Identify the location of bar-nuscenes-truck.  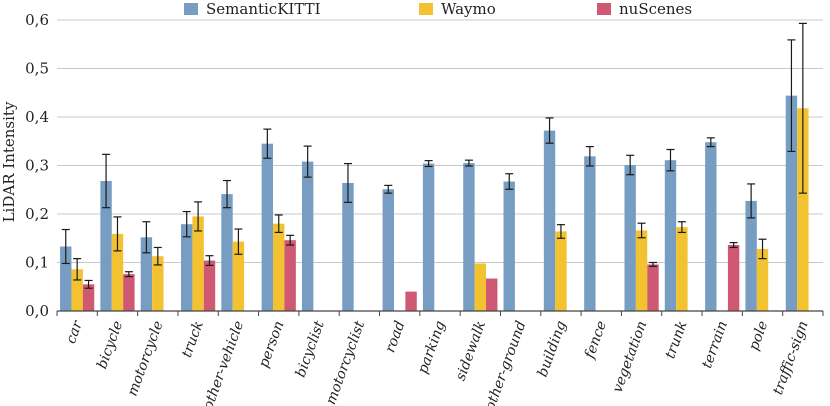
(209, 285).